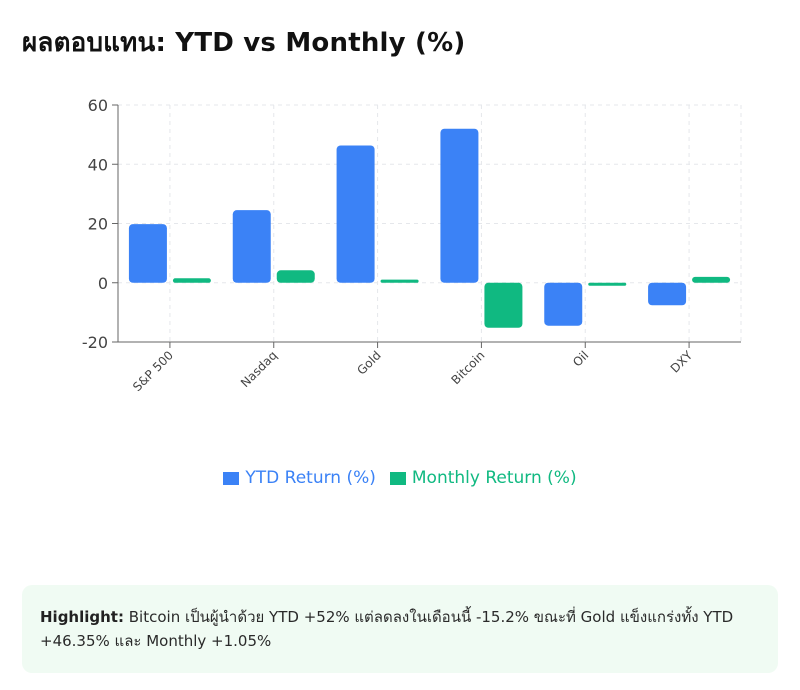 The image size is (800, 690). Describe the element at coordinates (231, 478) in the screenshot. I see `legend-swatch-ytd` at that location.